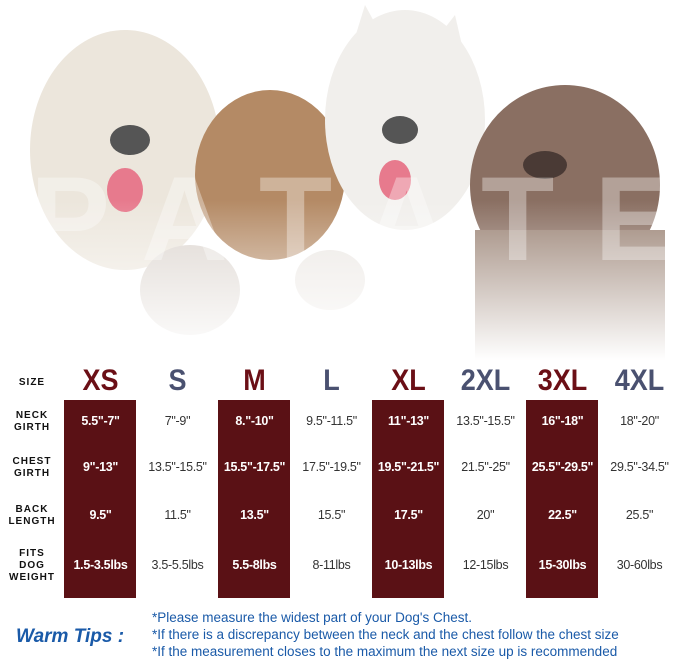 The height and width of the screenshot is (663, 679). I want to click on size-label: M, so click(254, 380).